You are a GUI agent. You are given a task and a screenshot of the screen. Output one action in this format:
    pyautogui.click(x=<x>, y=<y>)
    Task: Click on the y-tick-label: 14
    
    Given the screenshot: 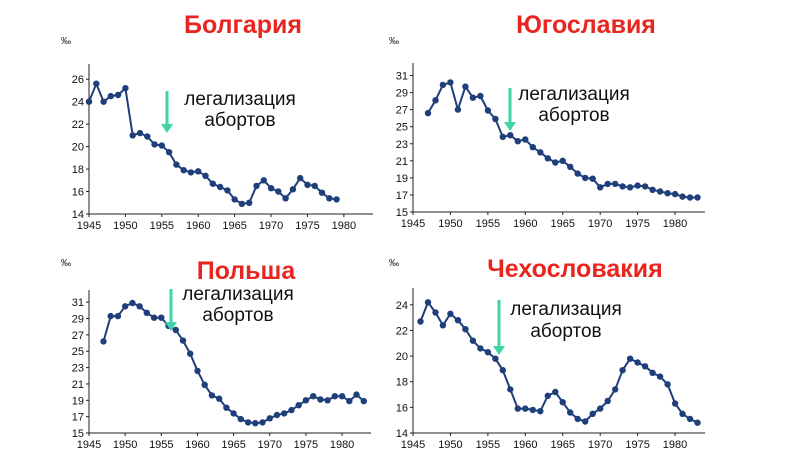 What is the action you would take?
    pyautogui.click(x=402, y=434)
    